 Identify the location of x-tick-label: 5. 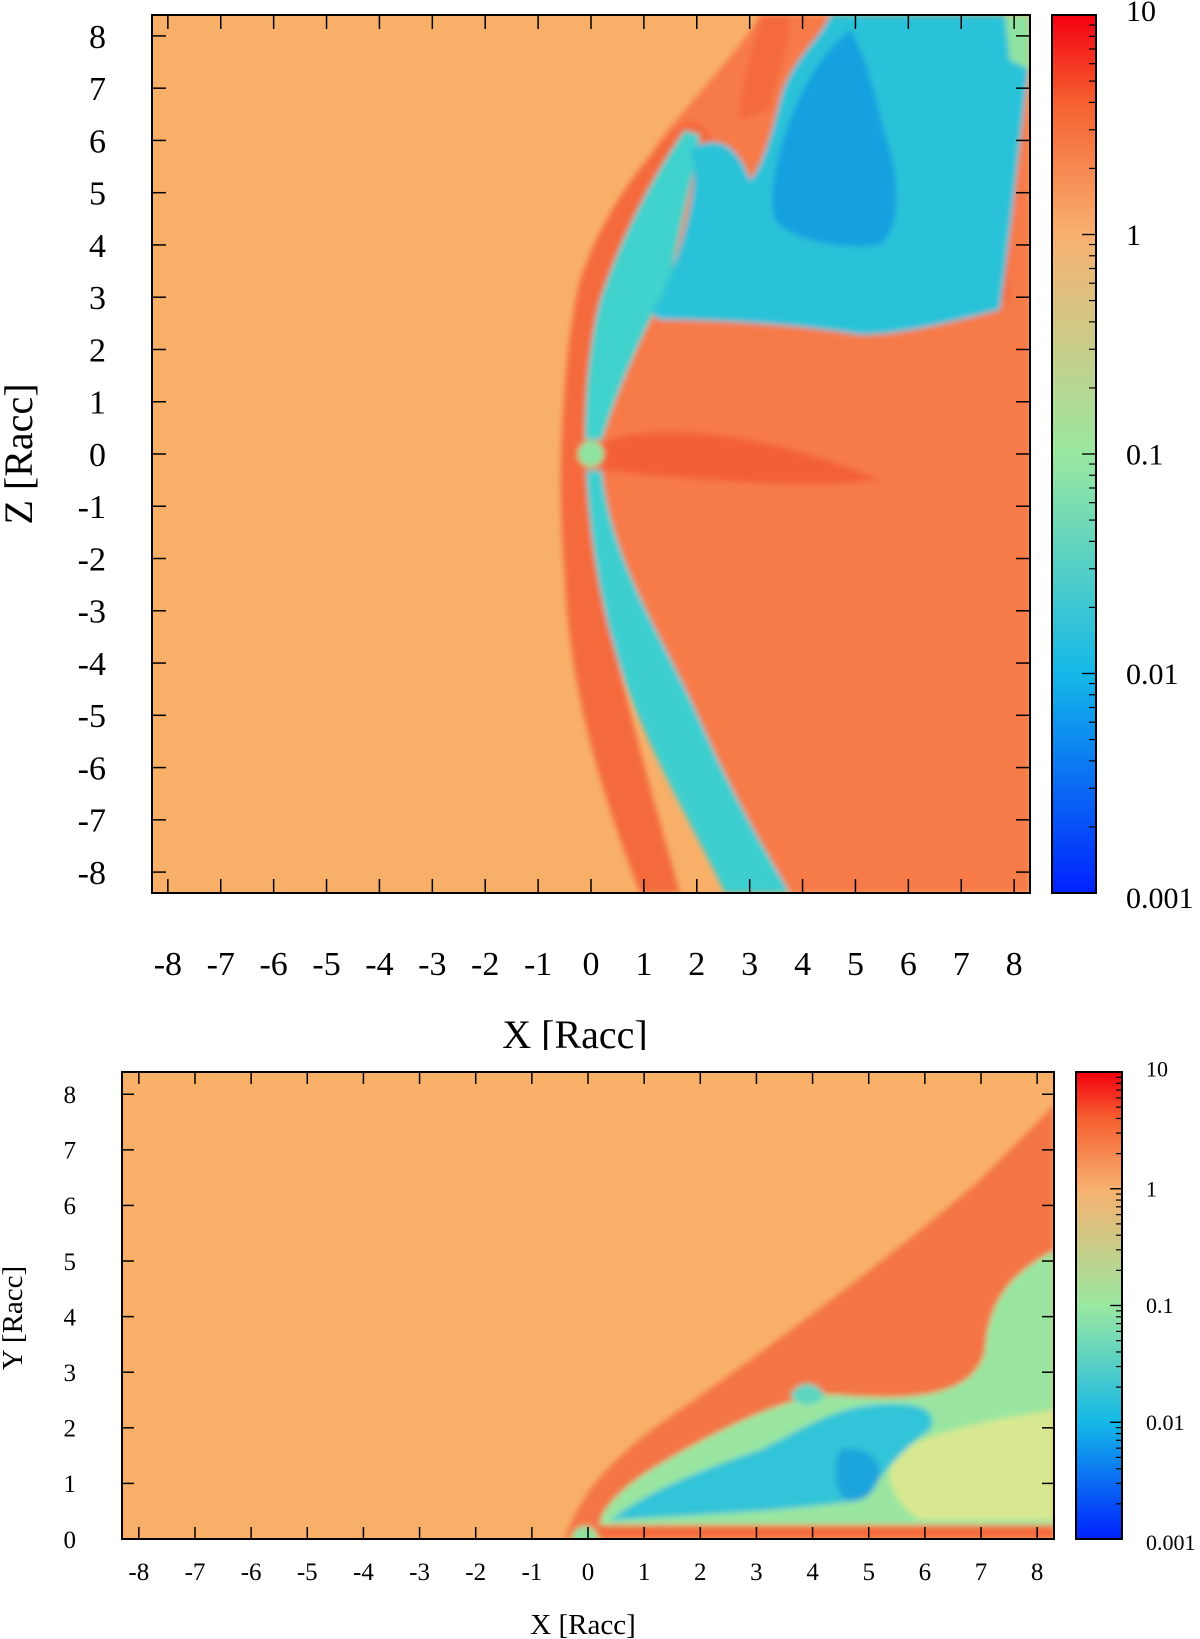
(868, 1572).